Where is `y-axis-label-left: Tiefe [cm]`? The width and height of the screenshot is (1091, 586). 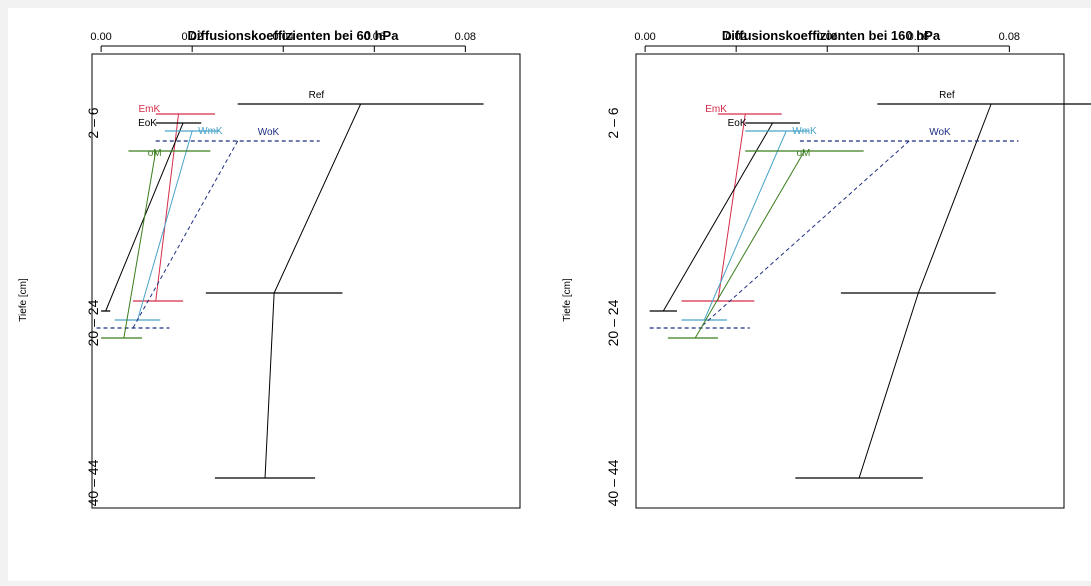
y-axis-label-left: Tiefe [cm] is located at coordinates (23, 300).